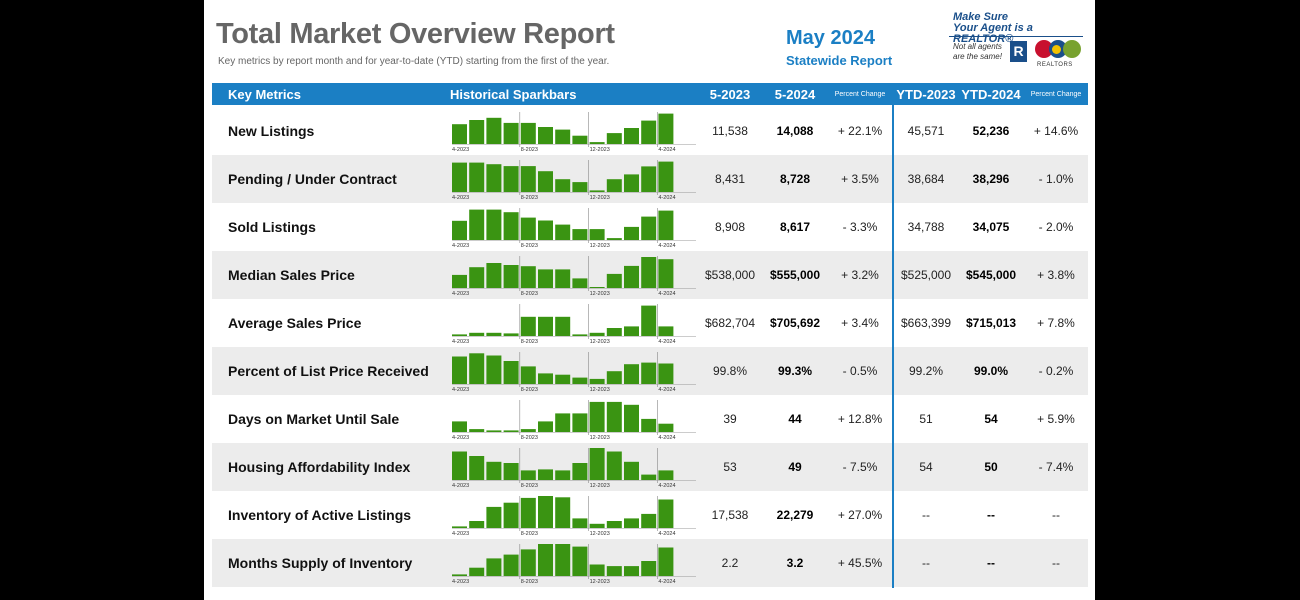  Describe the element at coordinates (319, 467) in the screenshot. I see `metric-name: Housing Affordability Index` at that location.